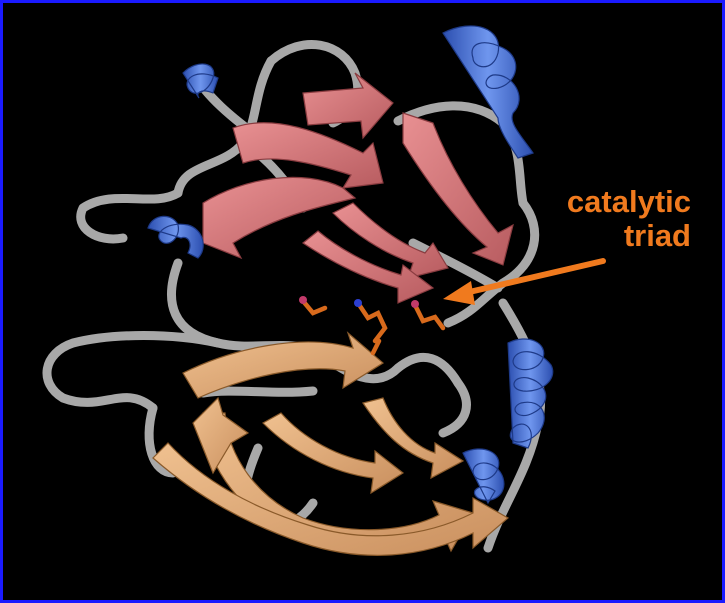 This screenshot has height=603, width=725. I want to click on catalytic-triad-residues, so click(373, 327).